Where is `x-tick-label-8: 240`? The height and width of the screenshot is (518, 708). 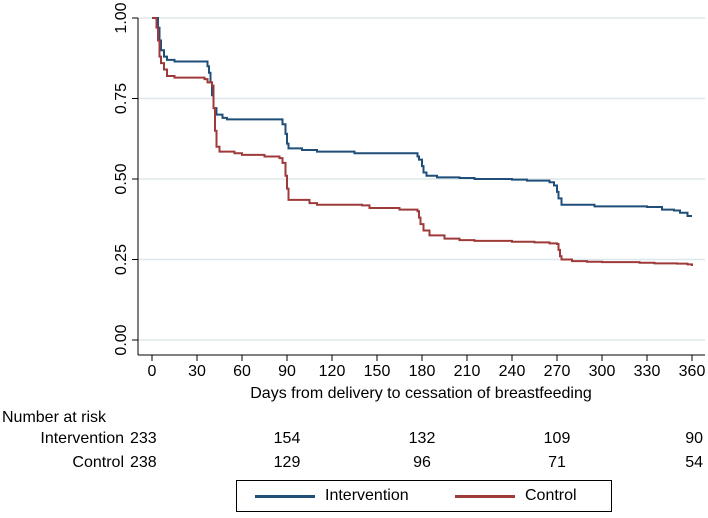
x-tick-label-8: 240 is located at coordinates (512, 371).